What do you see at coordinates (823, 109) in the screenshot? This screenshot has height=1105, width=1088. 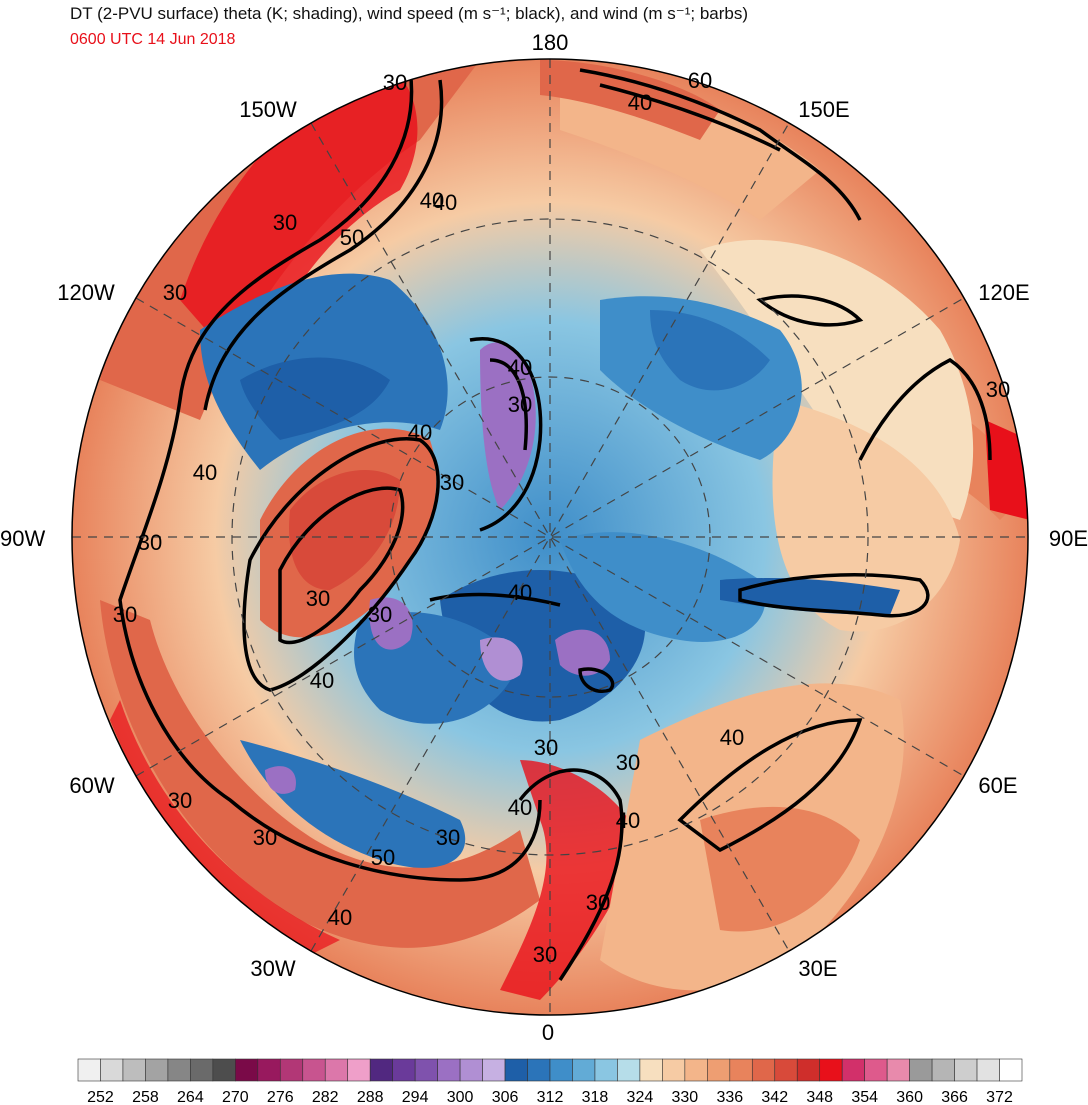 I see `lon-label-150e: 150E` at bounding box center [823, 109].